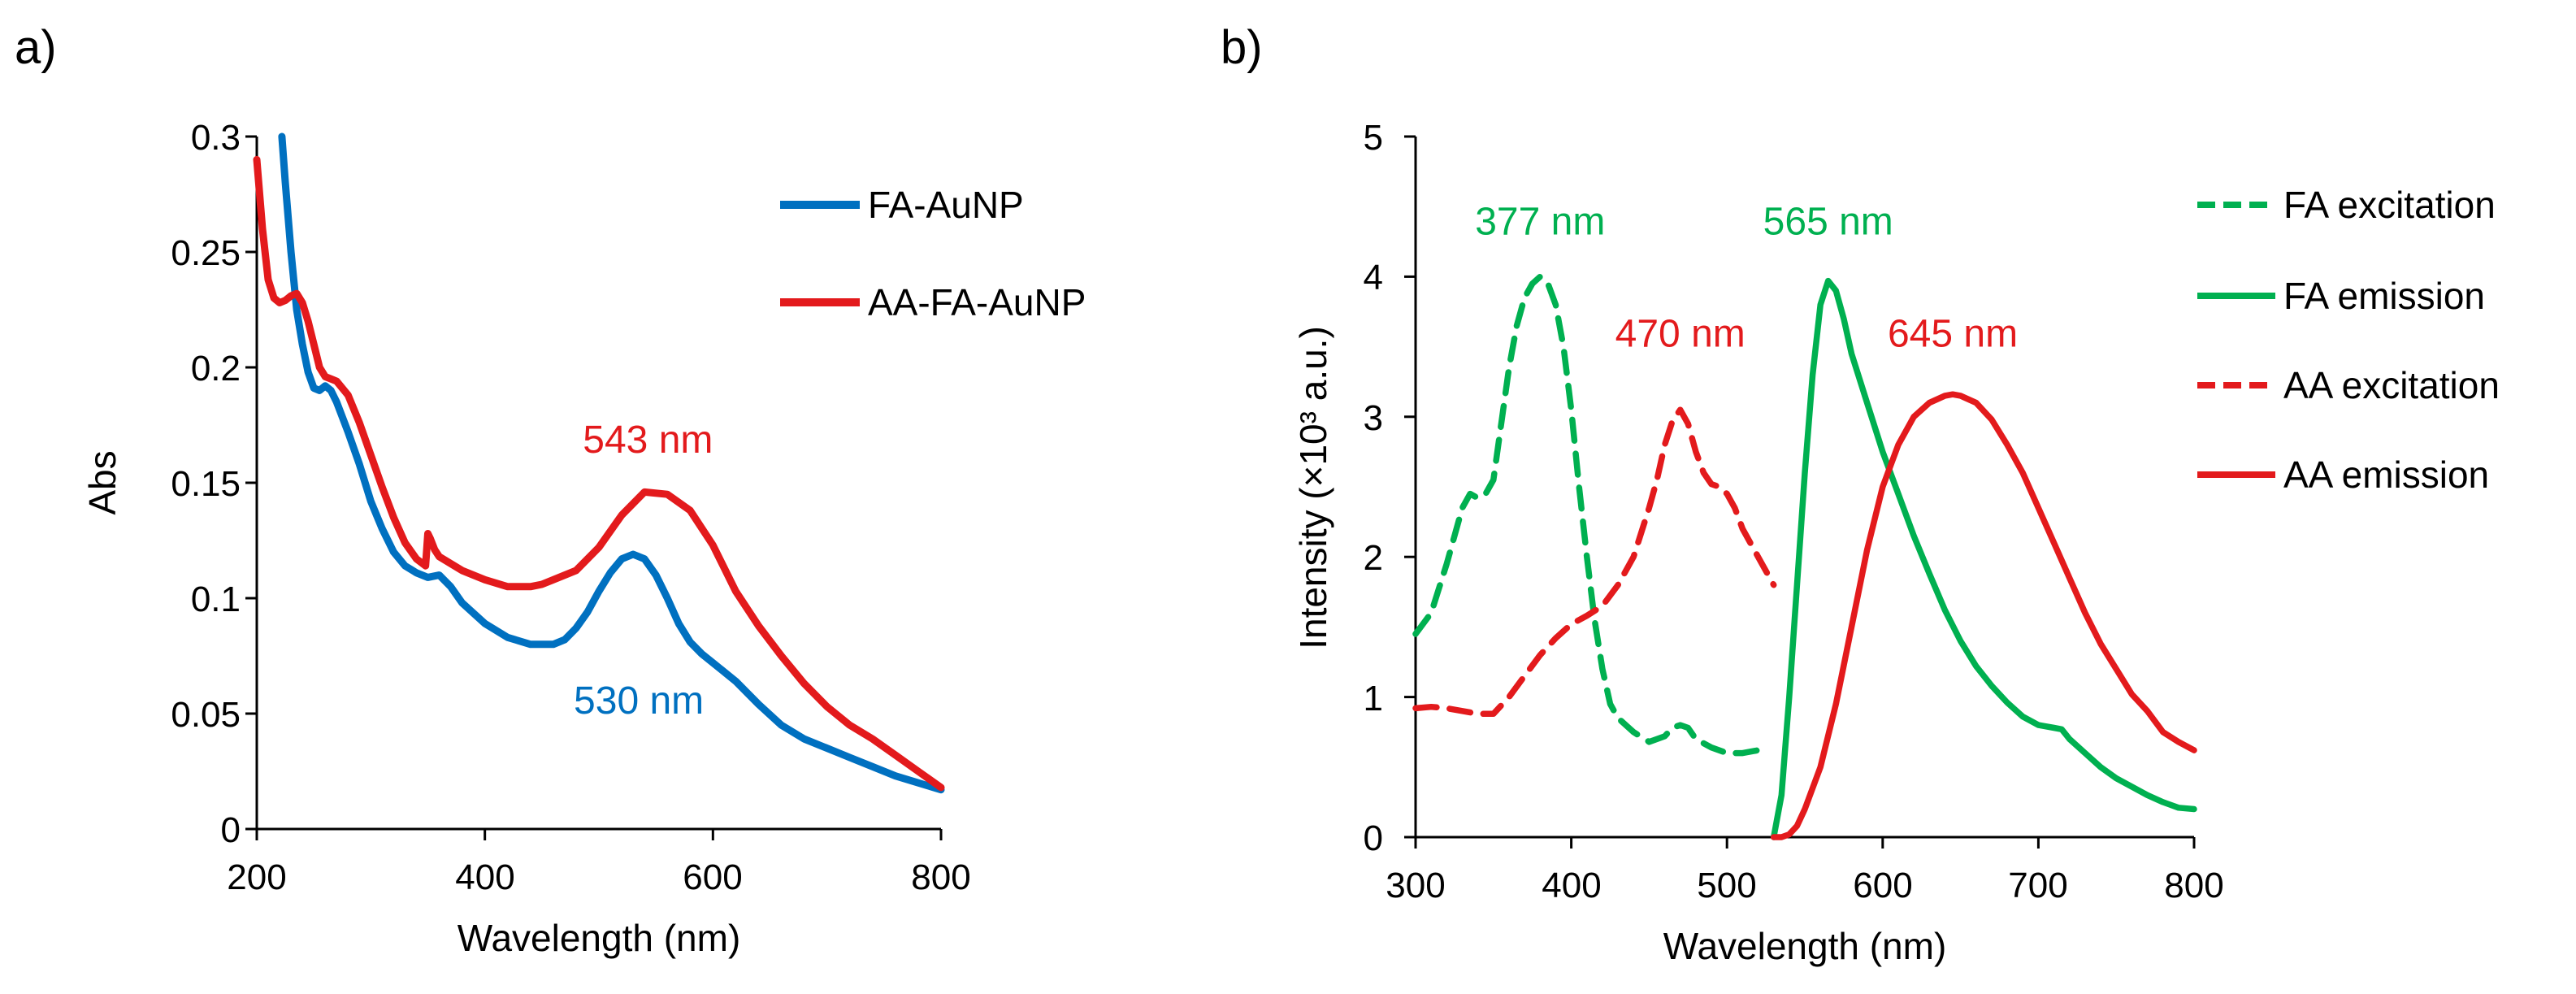 This screenshot has width=2576, height=994. Describe the element at coordinates (977, 302) in the screenshot. I see `legend-label-aa-fa-aunp: AA-FA-AuNP` at that location.